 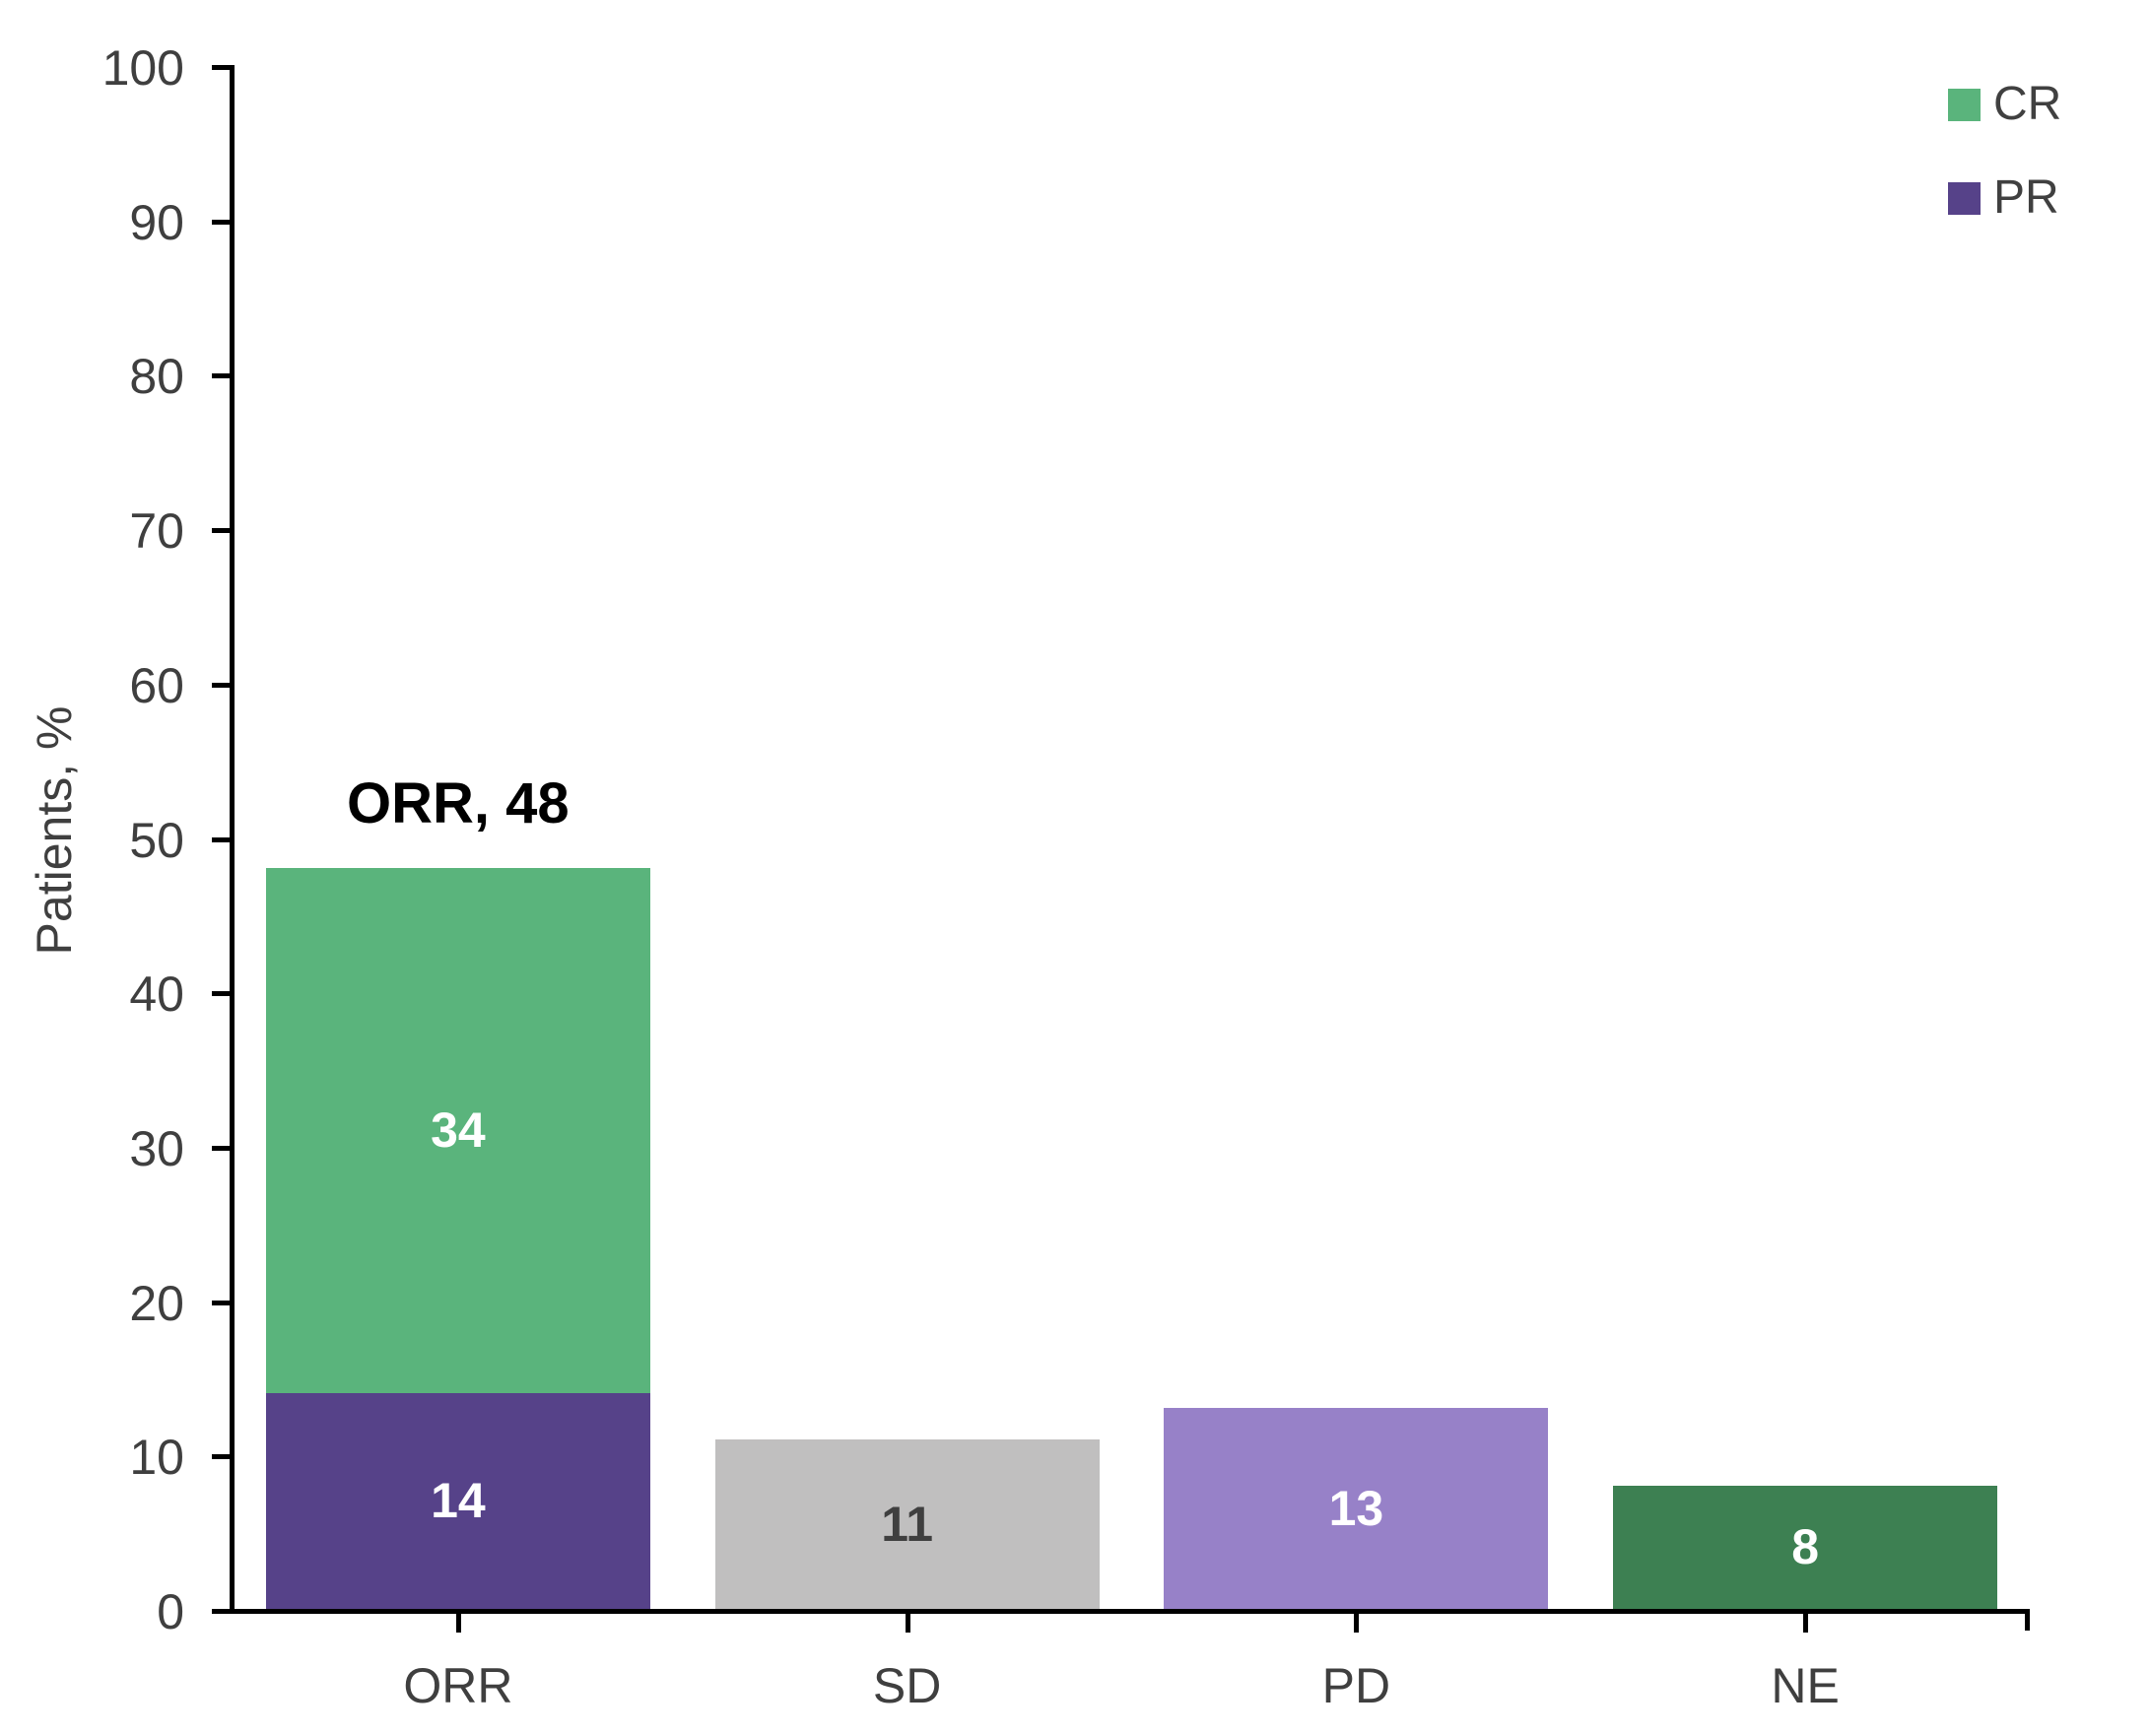 I want to click on bar-value-label: 8, so click(x=1805, y=1547).